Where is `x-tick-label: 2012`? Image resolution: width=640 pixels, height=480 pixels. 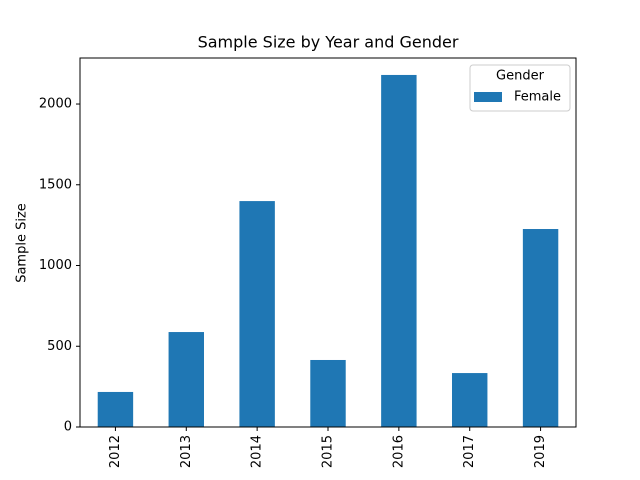
x-tick-label: 2012 is located at coordinates (115, 451).